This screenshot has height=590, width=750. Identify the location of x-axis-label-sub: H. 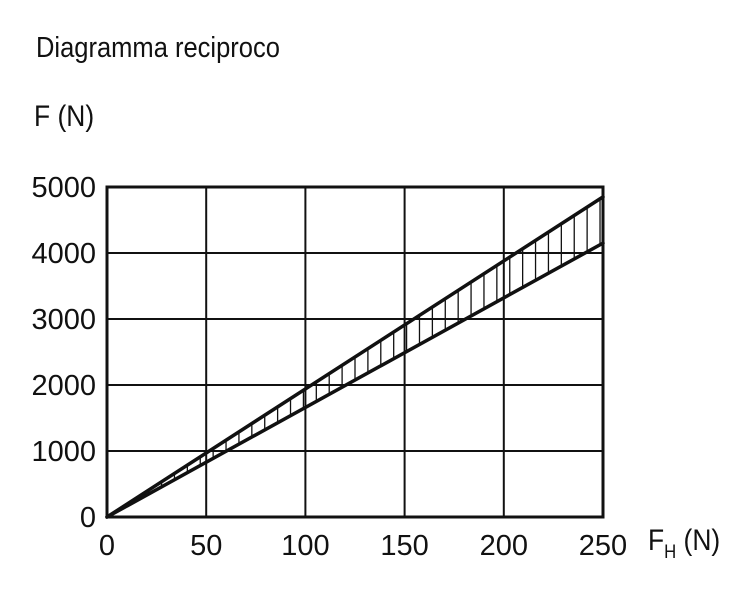
(670, 552).